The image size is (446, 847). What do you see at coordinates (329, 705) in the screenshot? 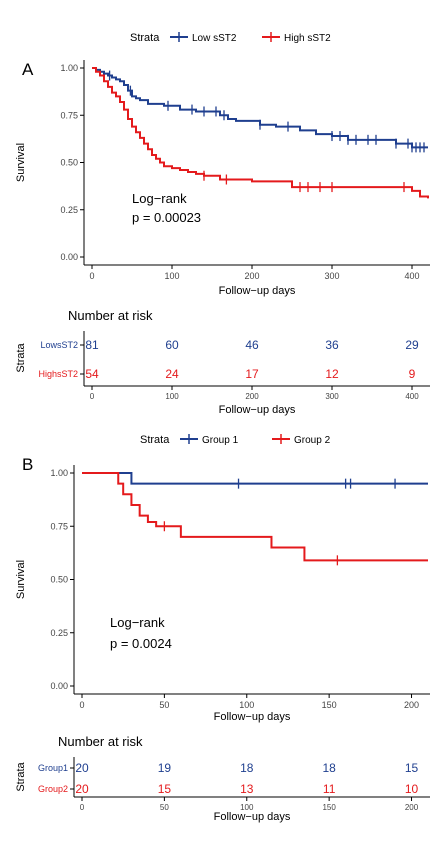
I see `x-tick-label: 150` at bounding box center [329, 705].